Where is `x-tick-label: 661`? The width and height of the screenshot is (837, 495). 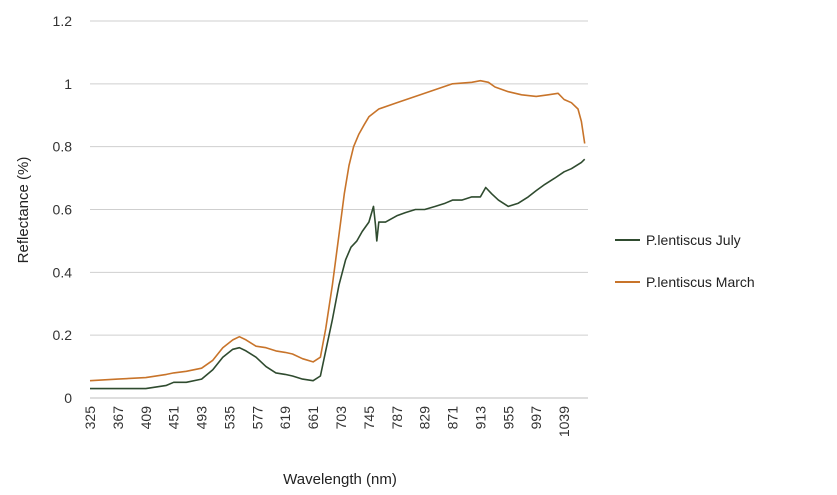
x-tick-label: 661 is located at coordinates (313, 418).